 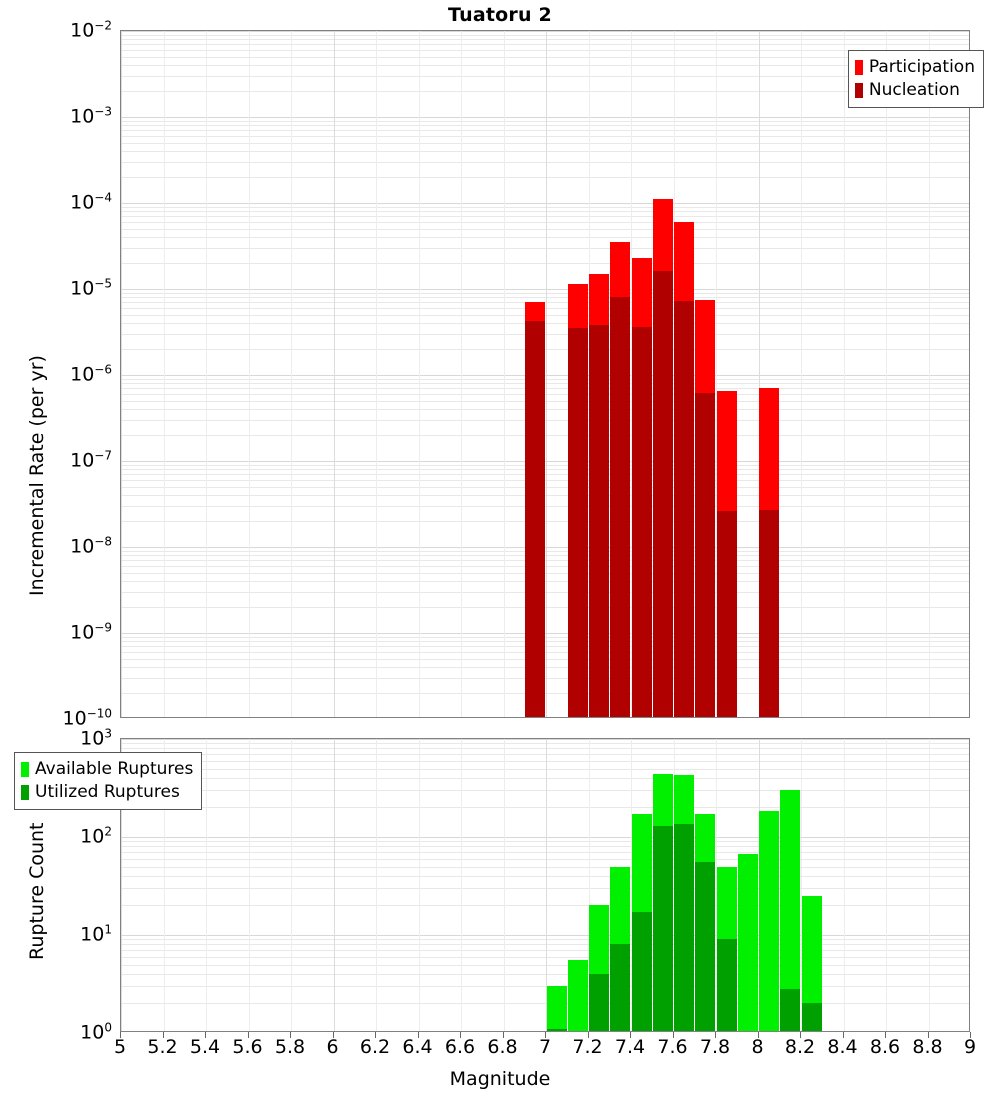 What do you see at coordinates (842, 1047) in the screenshot?
I see `x-tick-label: 8.4` at bounding box center [842, 1047].